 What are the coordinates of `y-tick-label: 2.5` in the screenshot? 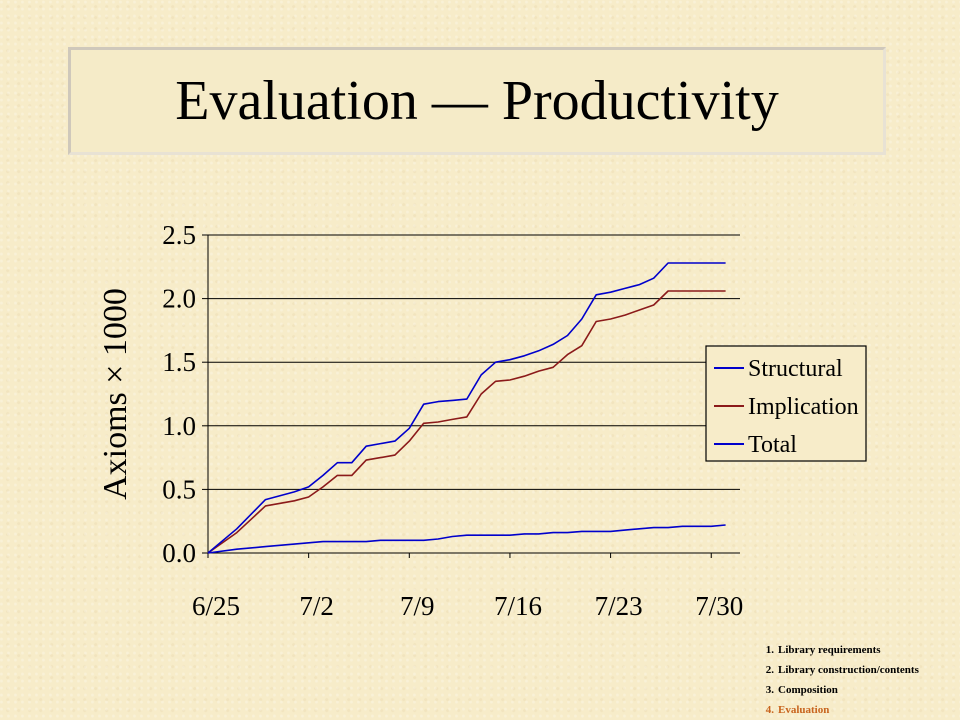 It's located at (179, 235).